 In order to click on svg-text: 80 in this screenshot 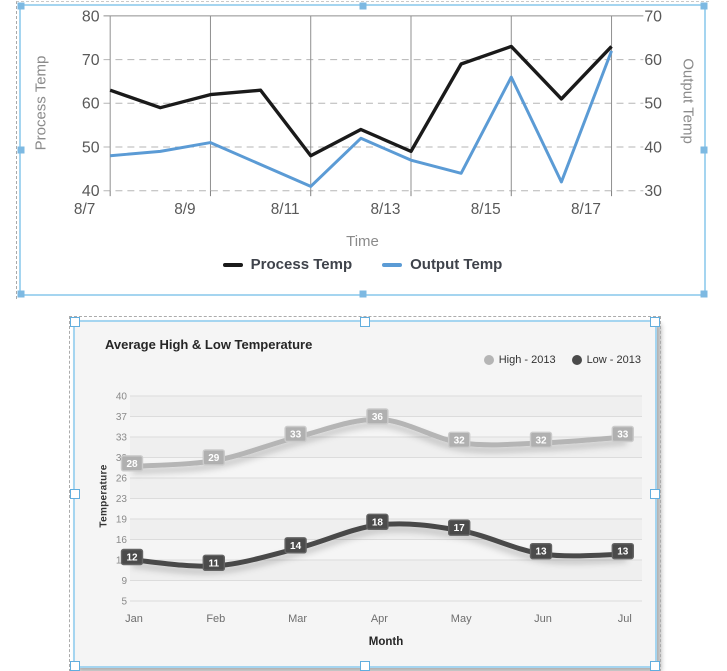, I will do `click(91, 16)`.